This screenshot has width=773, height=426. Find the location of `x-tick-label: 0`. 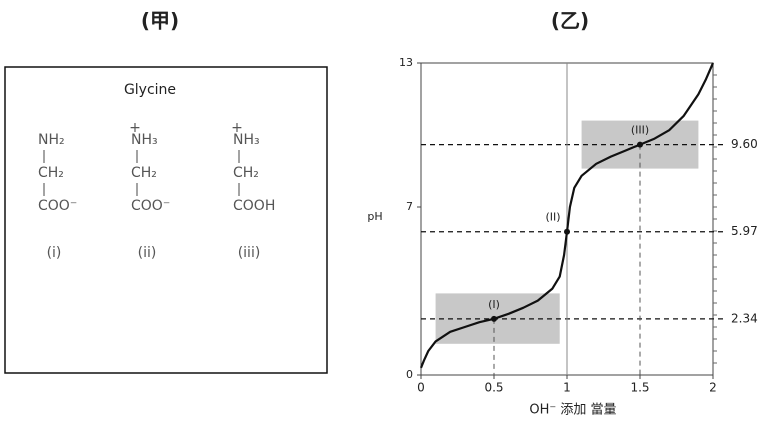

x-tick-label: 0 is located at coordinates (421, 388).